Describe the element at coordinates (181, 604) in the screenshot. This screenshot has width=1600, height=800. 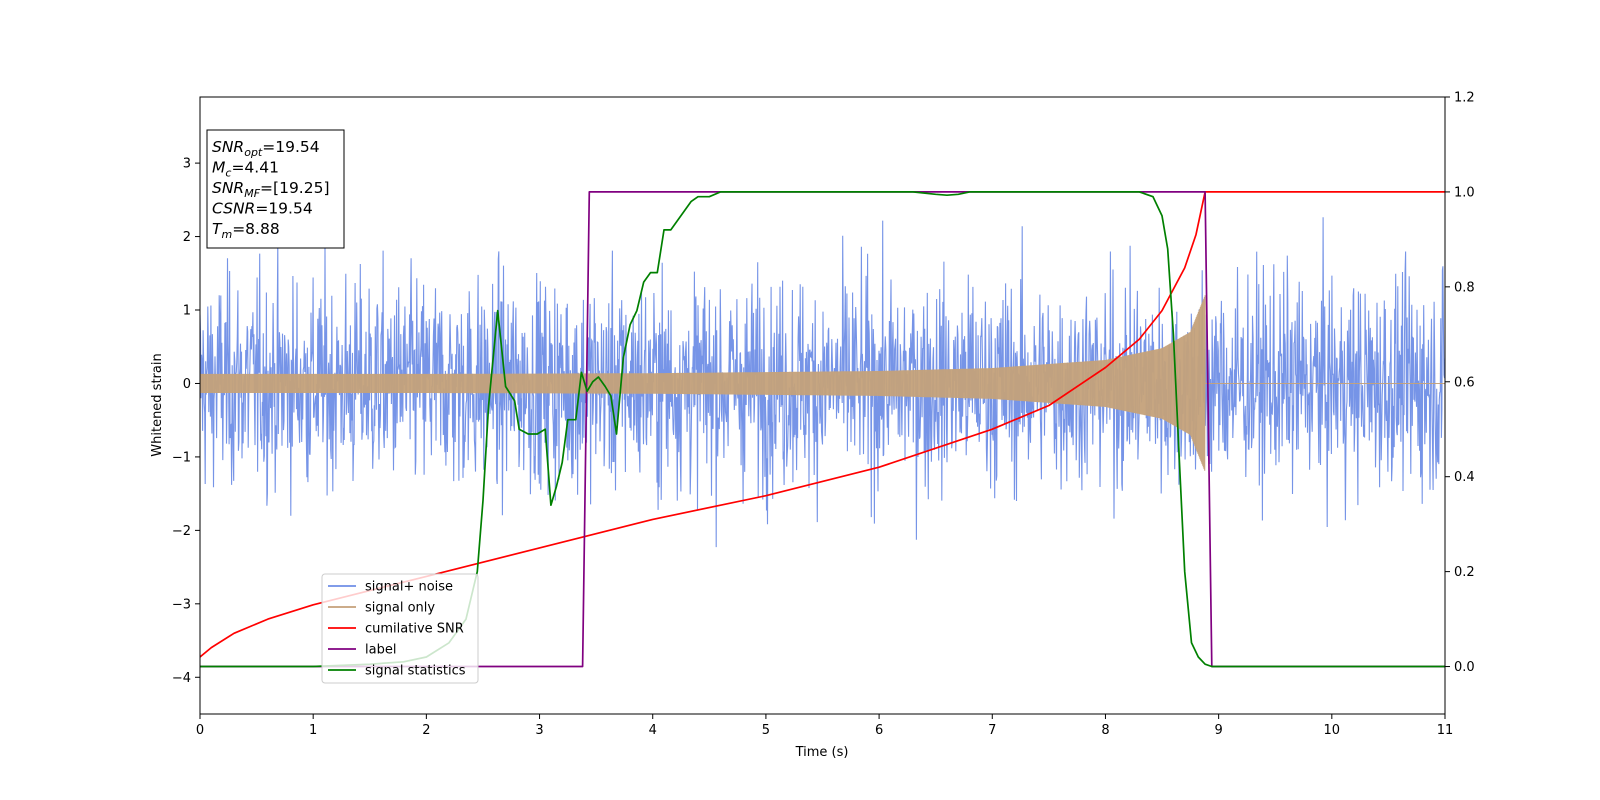
I see `y-tick-label: −3` at that location.